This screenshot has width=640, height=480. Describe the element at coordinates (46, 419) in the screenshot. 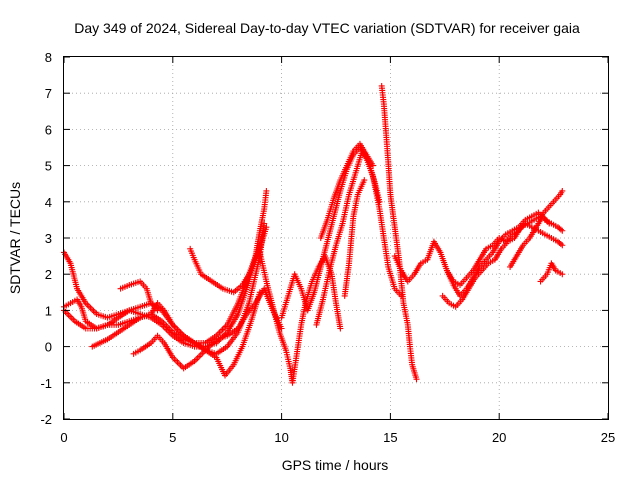

I see `y-tick-label: -2` at that location.